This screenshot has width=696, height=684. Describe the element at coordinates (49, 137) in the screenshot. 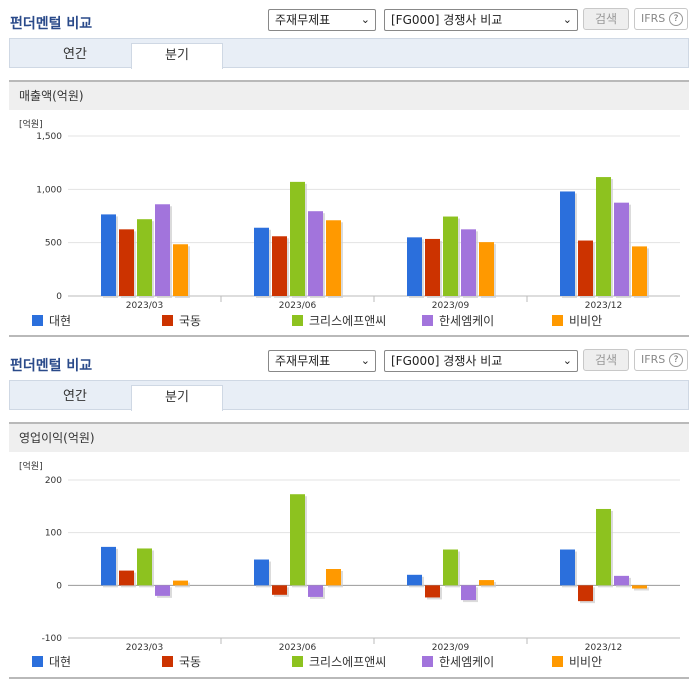

I see `y-tick-label: 1,500` at that location.